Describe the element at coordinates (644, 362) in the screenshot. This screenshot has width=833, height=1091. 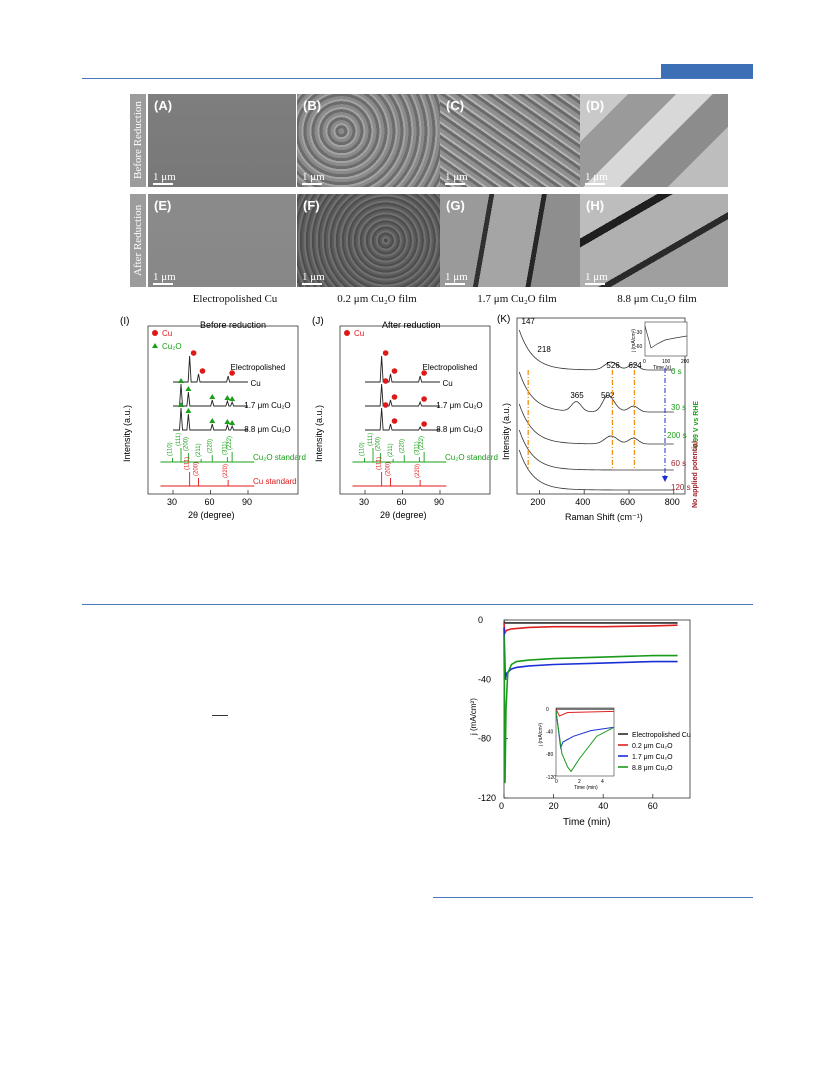
I see `inset-x-tick: 0` at that location.